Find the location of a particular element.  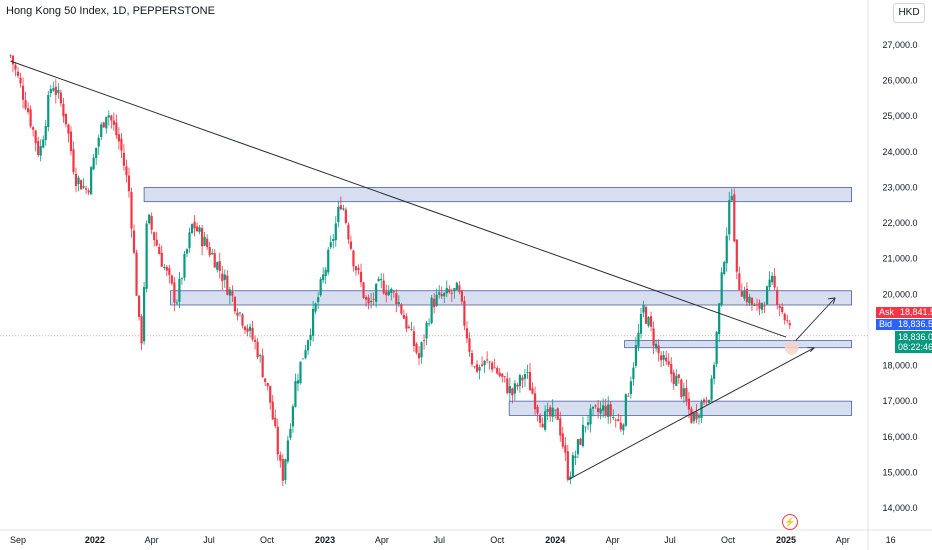

time-axis-label: Apr is located at coordinates (152, 540).